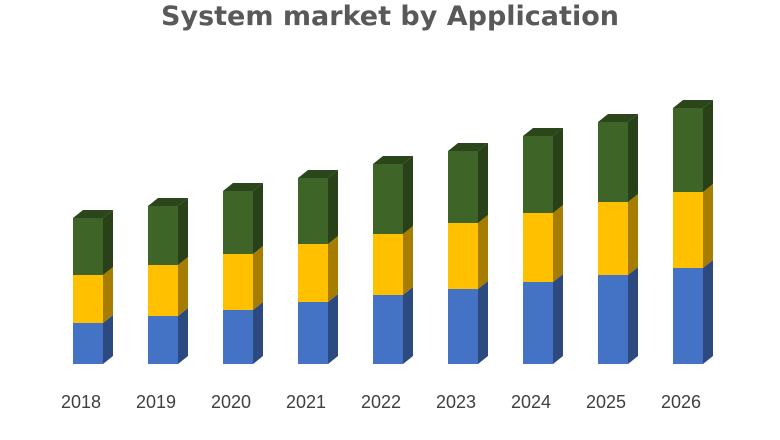 This screenshot has height=440, width=780. What do you see at coordinates (88, 246) in the screenshot?
I see `bar-2018-s2` at bounding box center [88, 246].